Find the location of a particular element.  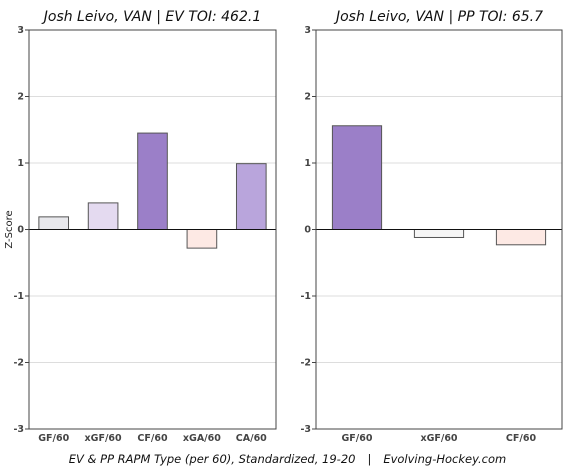

chart-title-pp: Josh Leivo, VAN | PP TOI: 65.7 is located at coordinates (439, 17).